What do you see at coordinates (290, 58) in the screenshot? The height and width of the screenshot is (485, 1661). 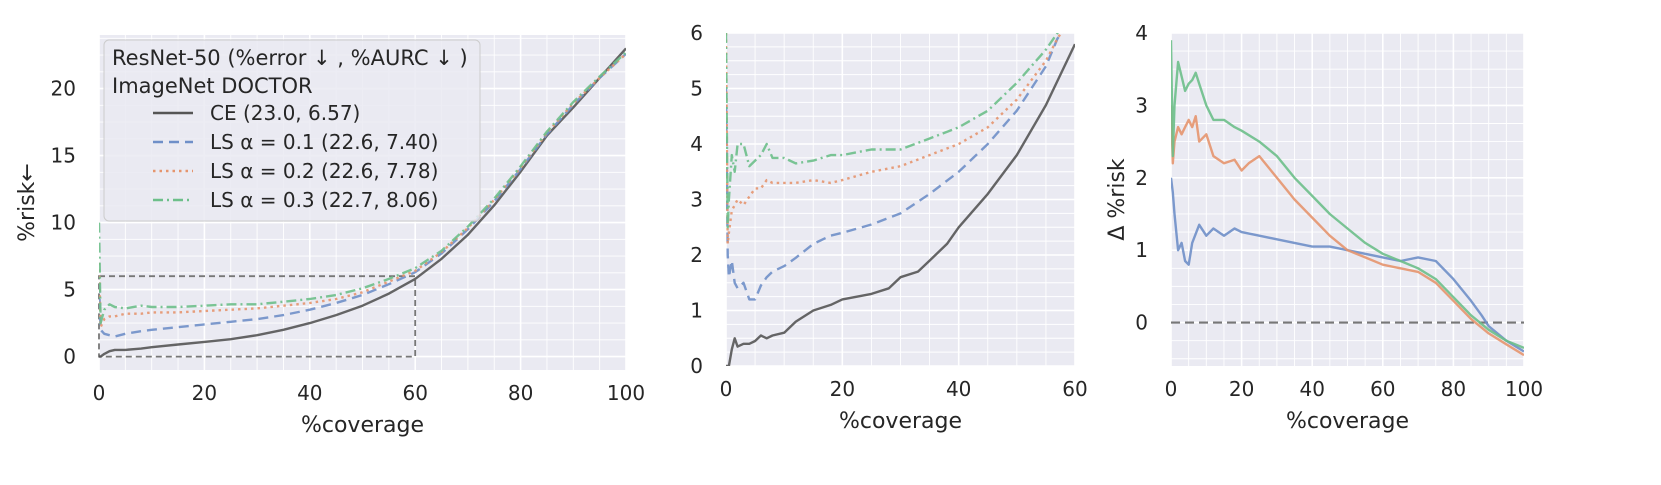 I see `legend-title: ResNet-50 (%error ↓ , %AURC ↓ )` at bounding box center [290, 58].